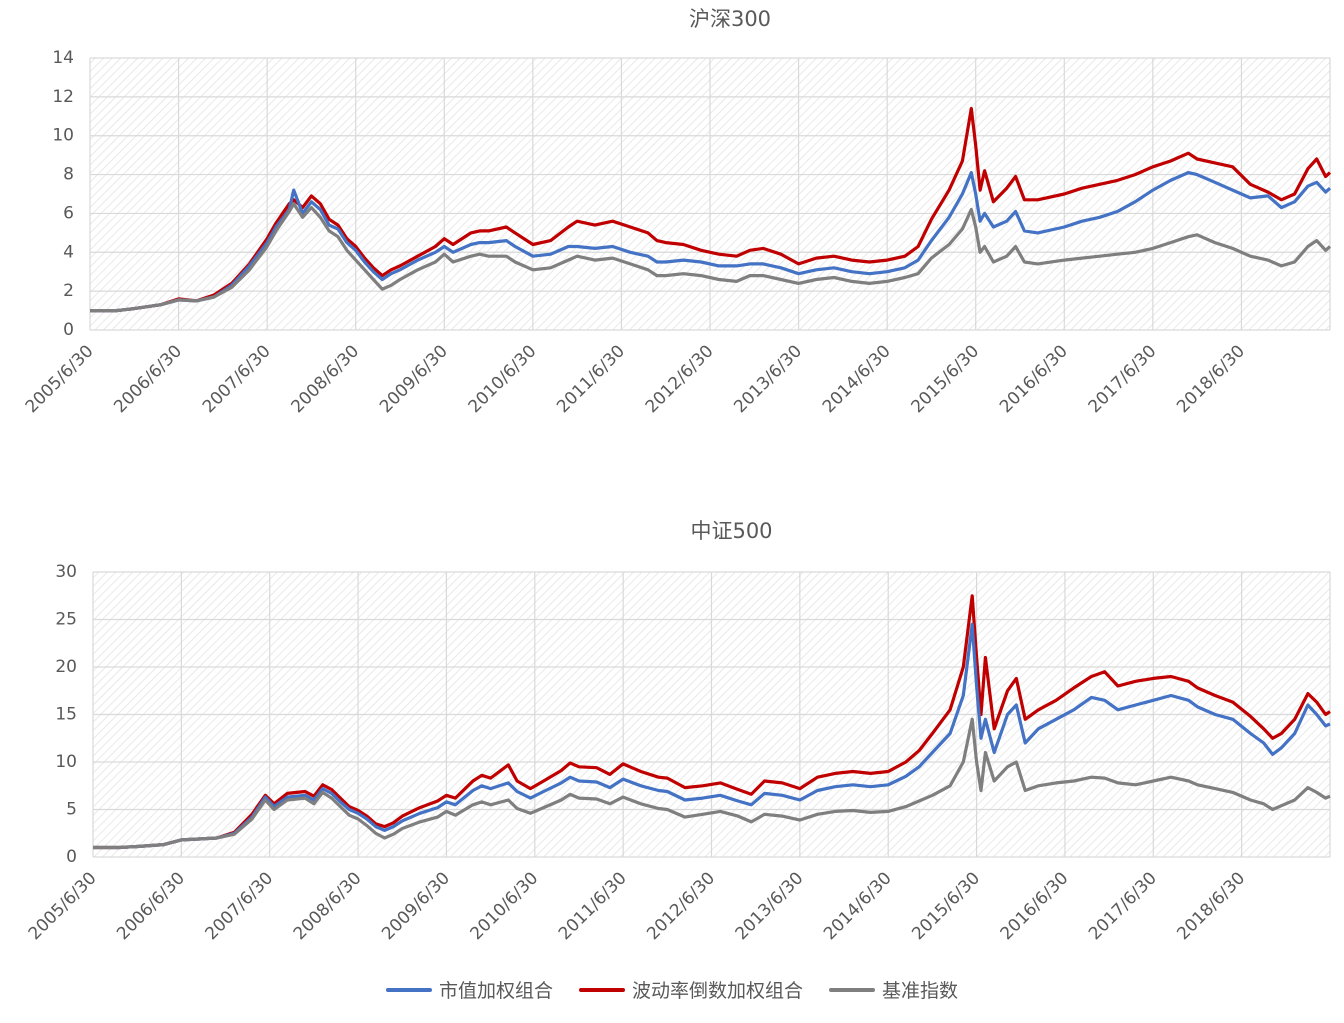 The width and height of the screenshot is (1344, 1023). I want to click on legend-item-market-cap: 市值加权组合, so click(469, 989).